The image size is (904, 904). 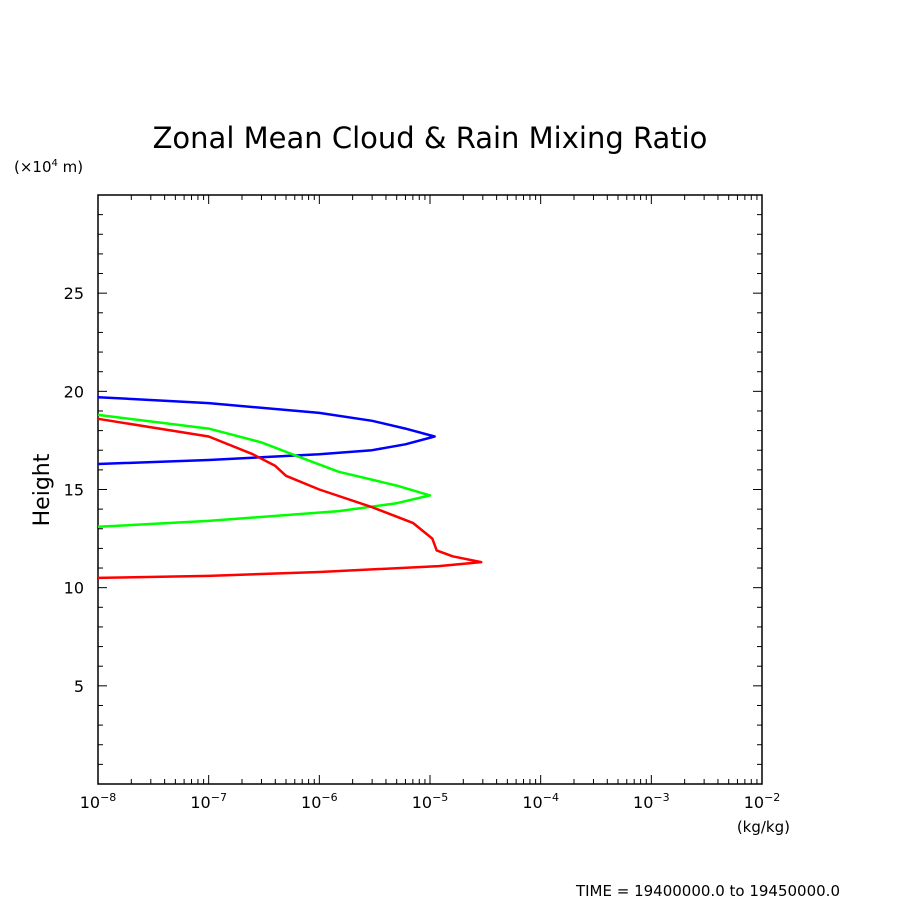 I want to click on series-lines, so click(x=290, y=487).